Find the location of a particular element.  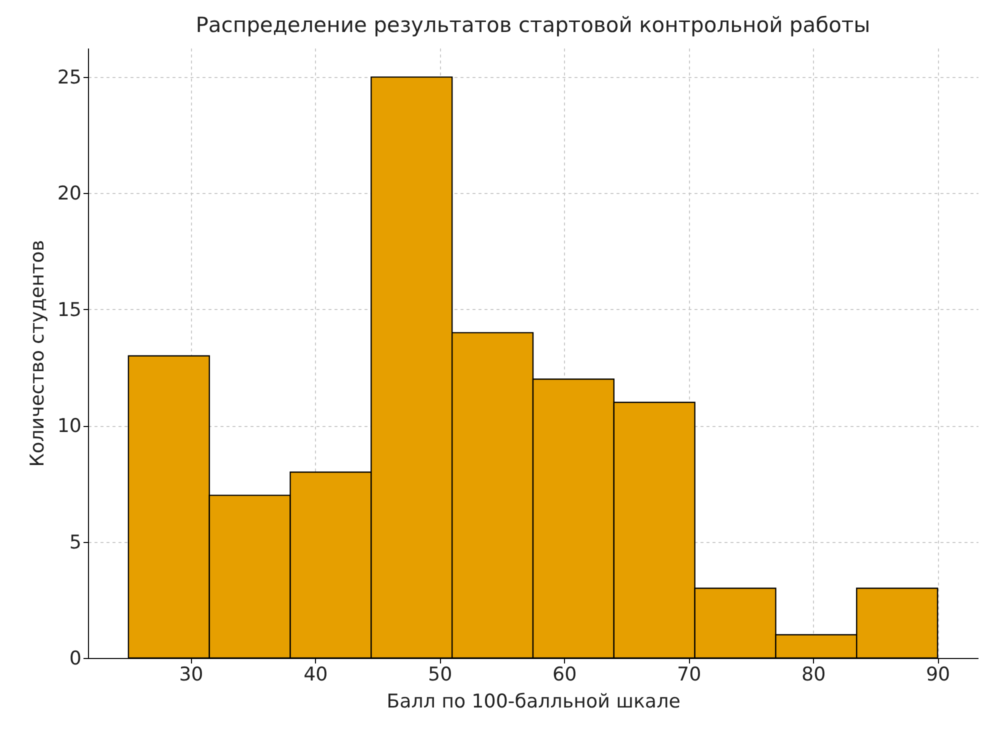

y-tick-label: 15 is located at coordinates (69, 309).